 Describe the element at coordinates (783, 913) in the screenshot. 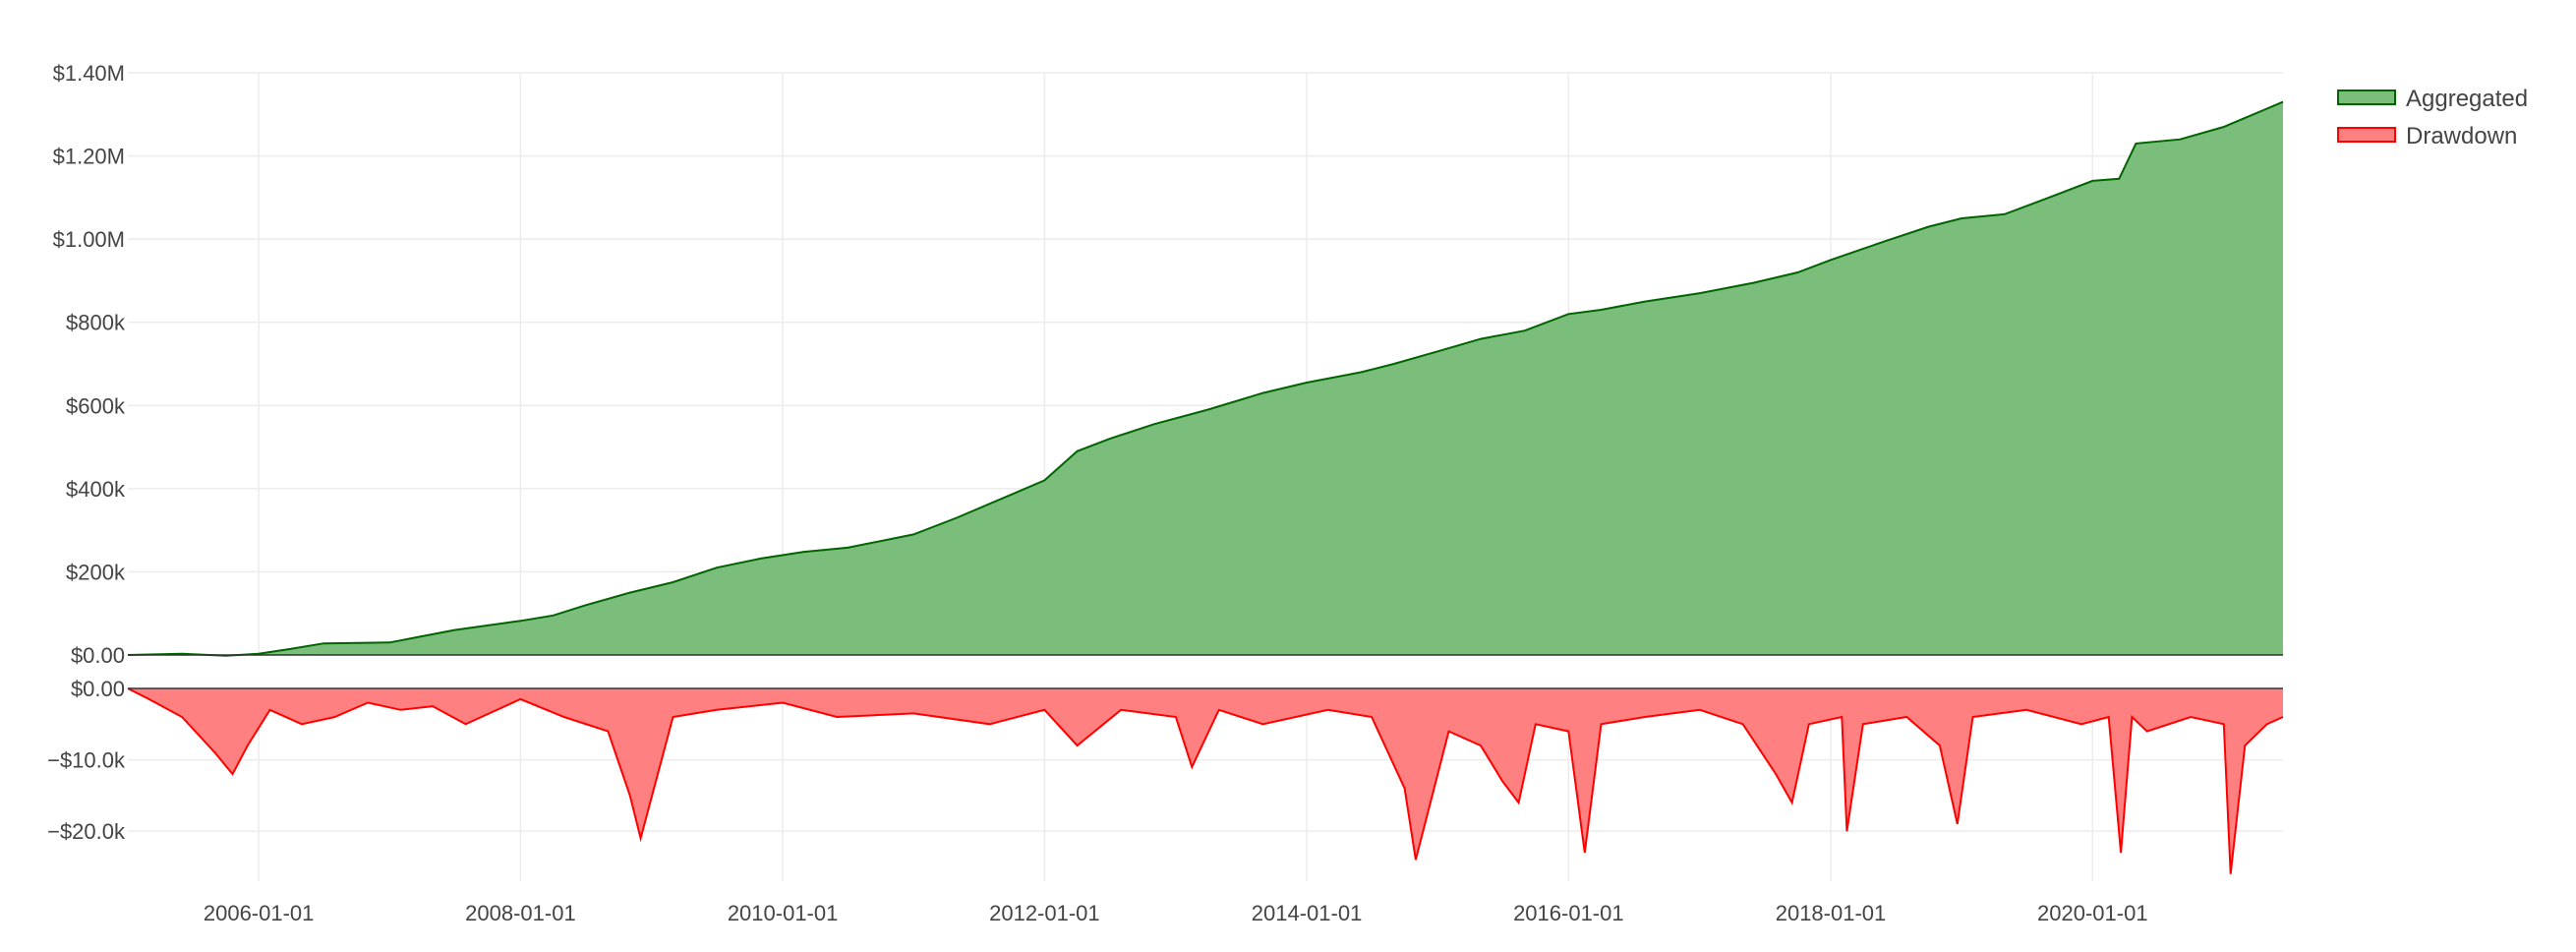

I see `x-tick-label: 2010-01-01` at that location.